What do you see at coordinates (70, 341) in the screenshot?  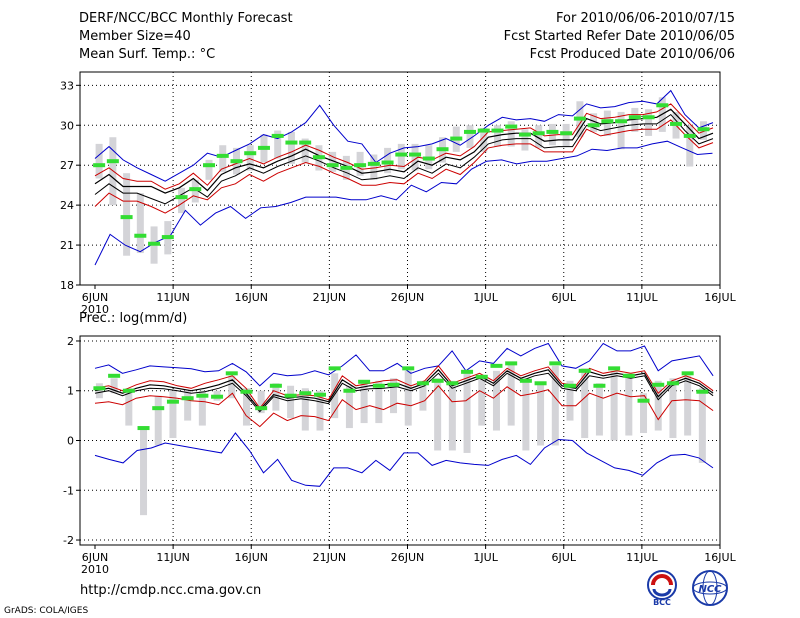 I see `prec-ytick-label: 2` at bounding box center [70, 341].